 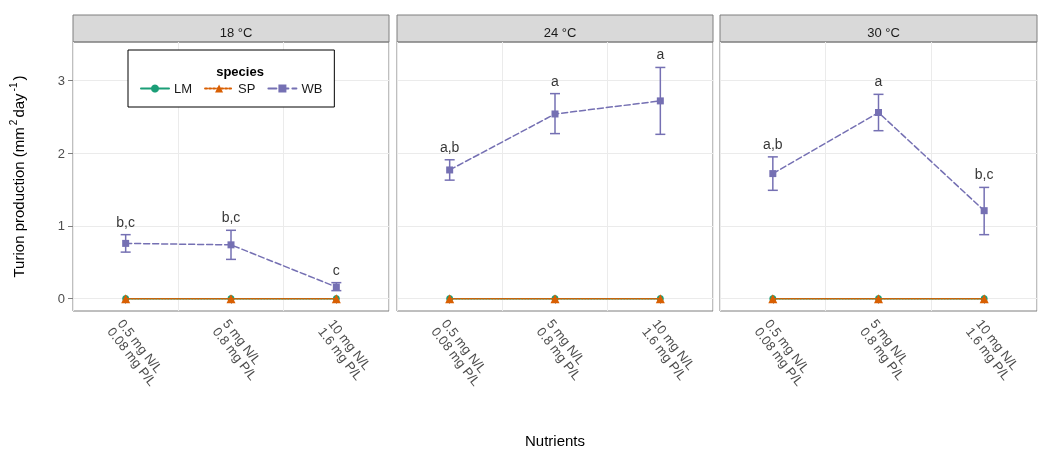 I want to click on chart-title: 18 °C, so click(x=236, y=32).